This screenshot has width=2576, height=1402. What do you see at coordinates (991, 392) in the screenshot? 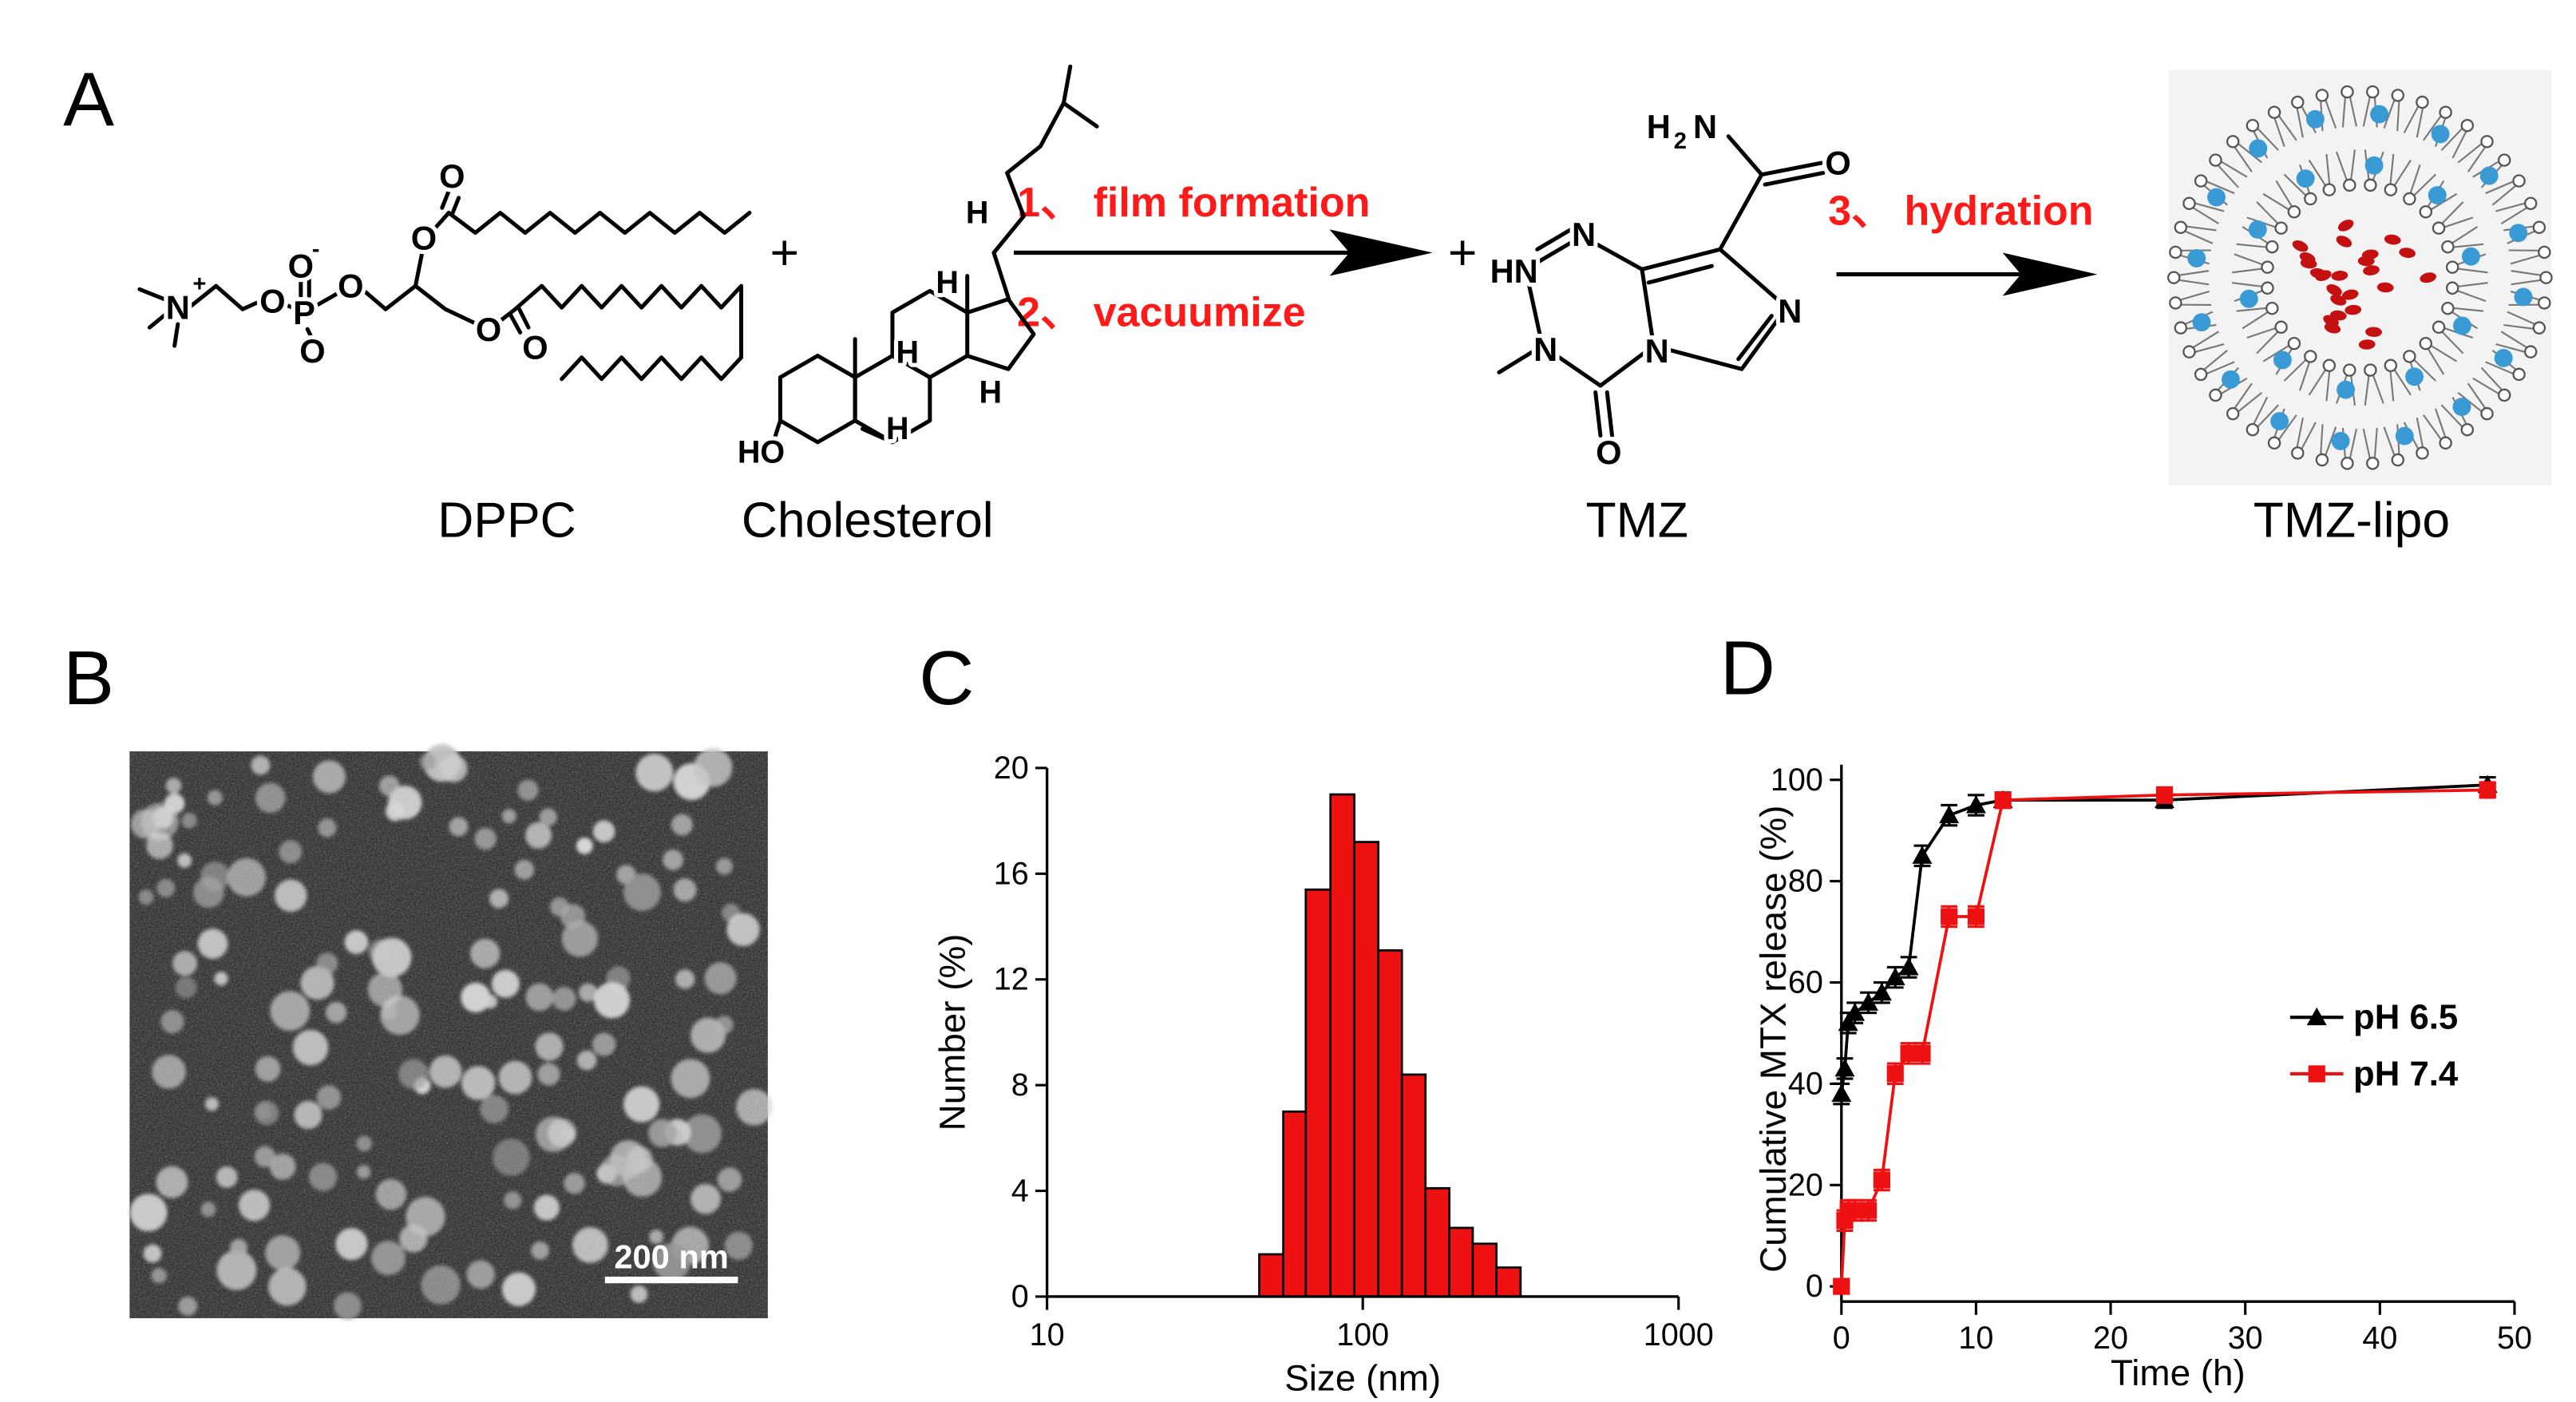
I see `atom-label: H` at bounding box center [991, 392].